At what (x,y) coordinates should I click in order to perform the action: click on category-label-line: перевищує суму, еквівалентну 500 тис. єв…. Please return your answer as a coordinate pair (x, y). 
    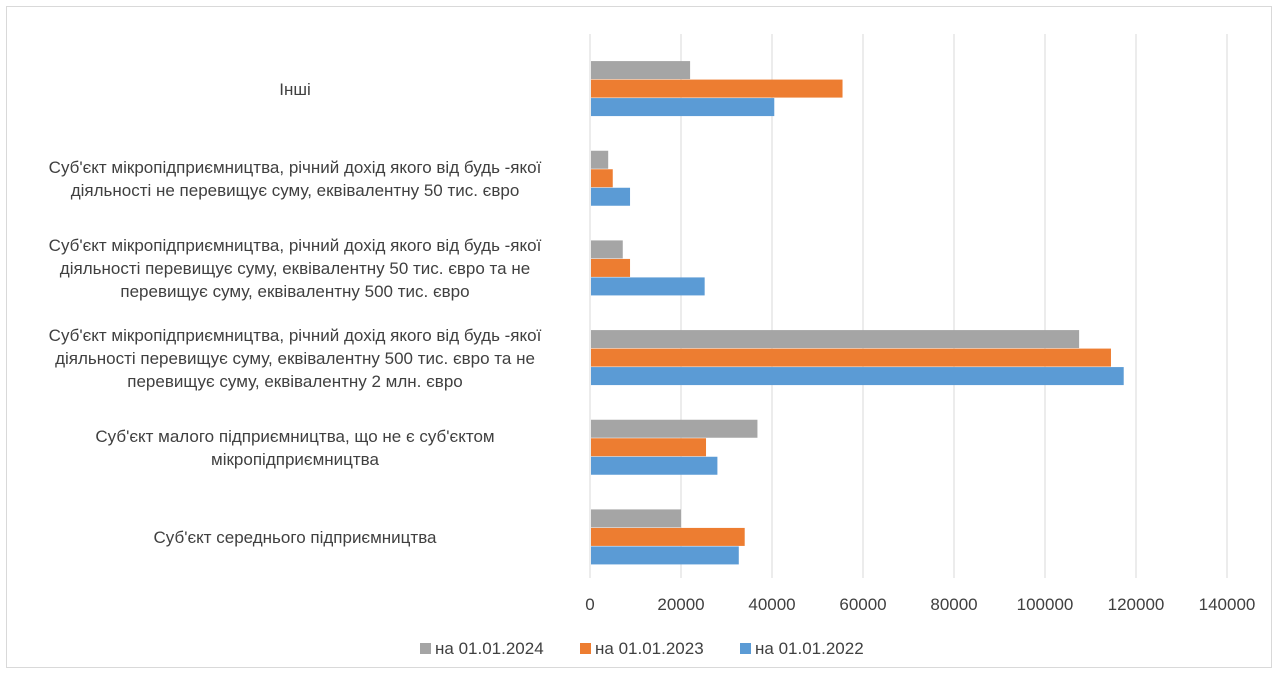
    Looking at the image, I should click on (294, 291).